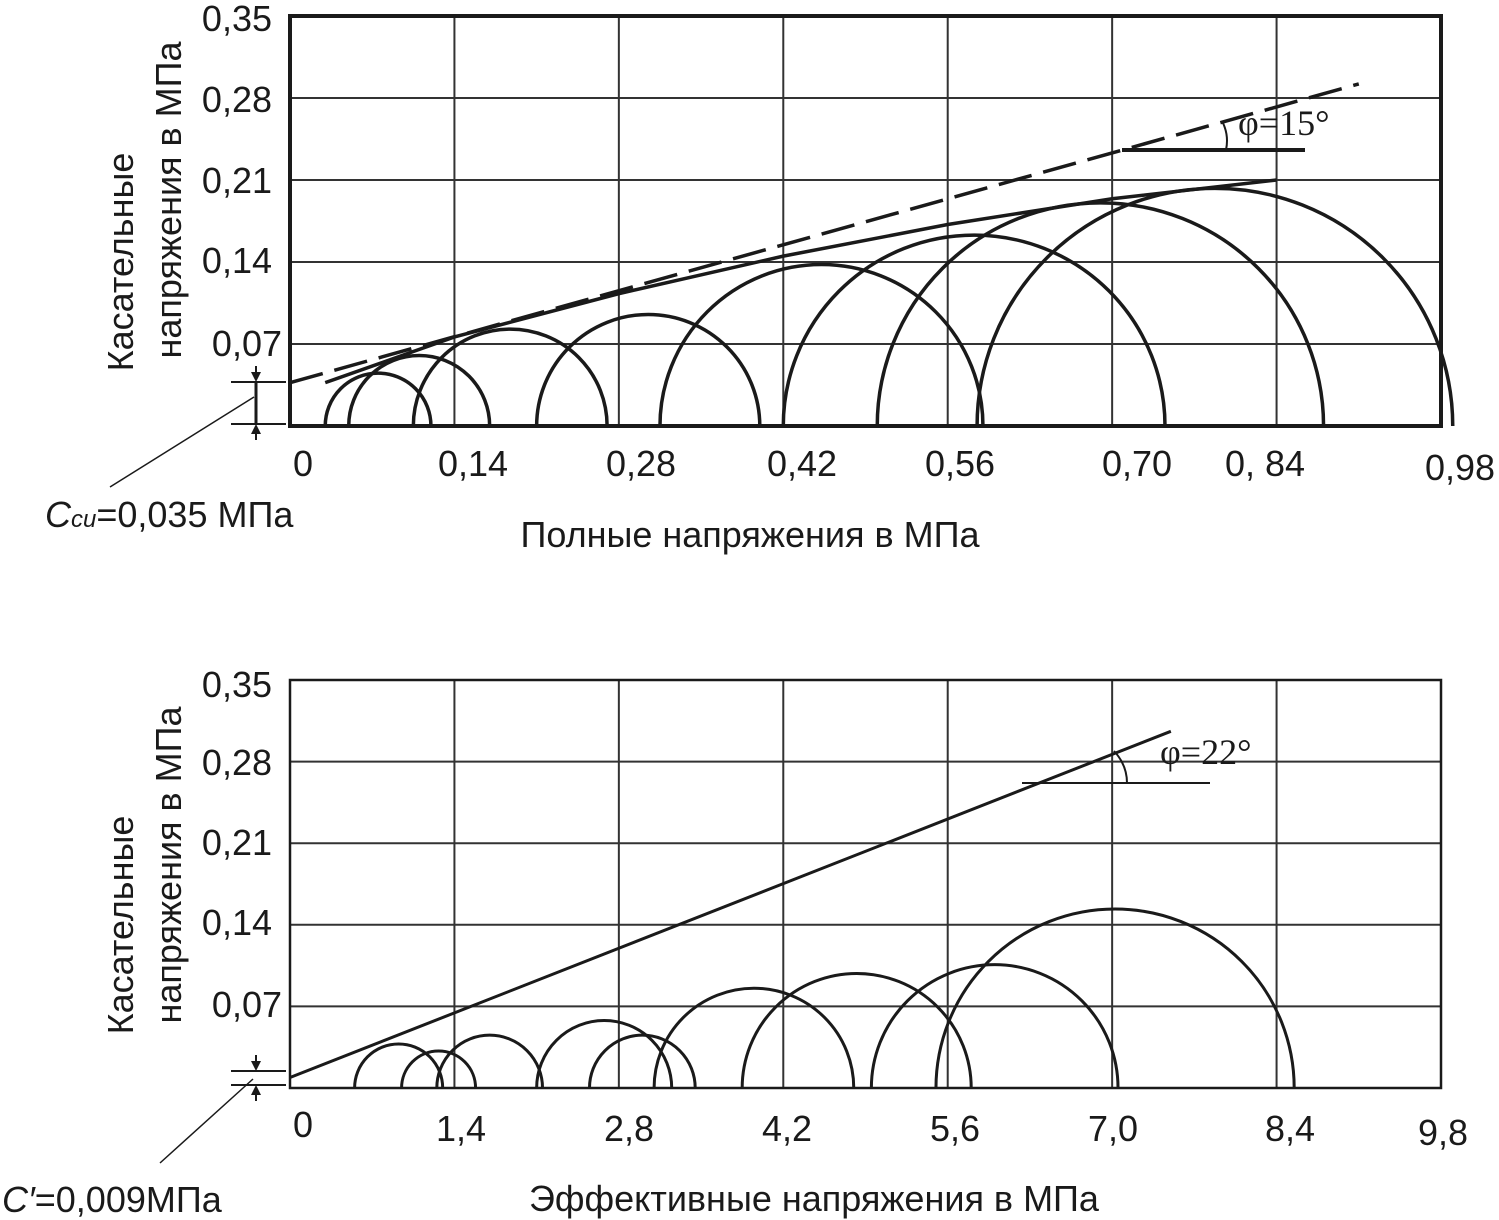 The height and width of the screenshot is (1220, 1499). I want to click on top-envelope-curve, so click(800, 281).